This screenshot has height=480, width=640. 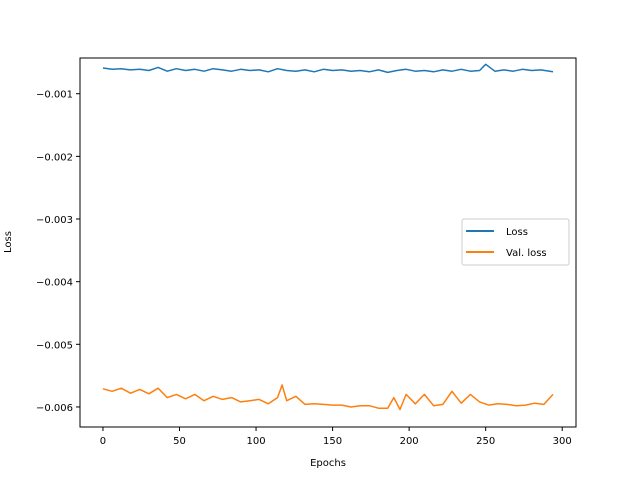 What do you see at coordinates (562, 441) in the screenshot?
I see `x-tick-label: 300` at bounding box center [562, 441].